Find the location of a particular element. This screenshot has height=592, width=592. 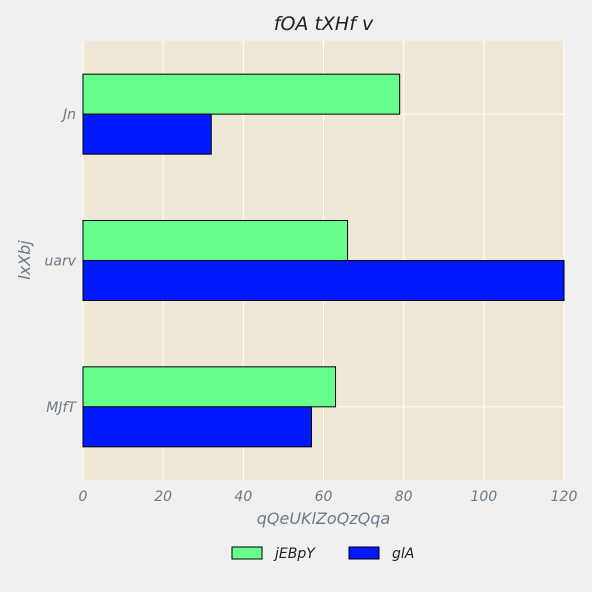

legend-label-jebpy: jEBpY is located at coordinates (294, 554).